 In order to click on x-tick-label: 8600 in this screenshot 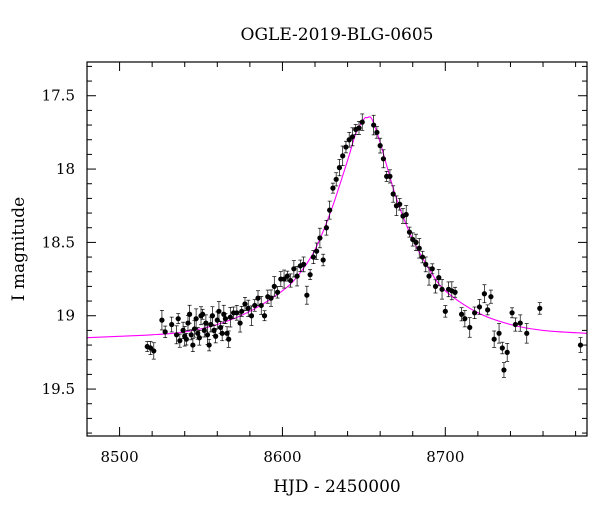, I will do `click(282, 457)`.